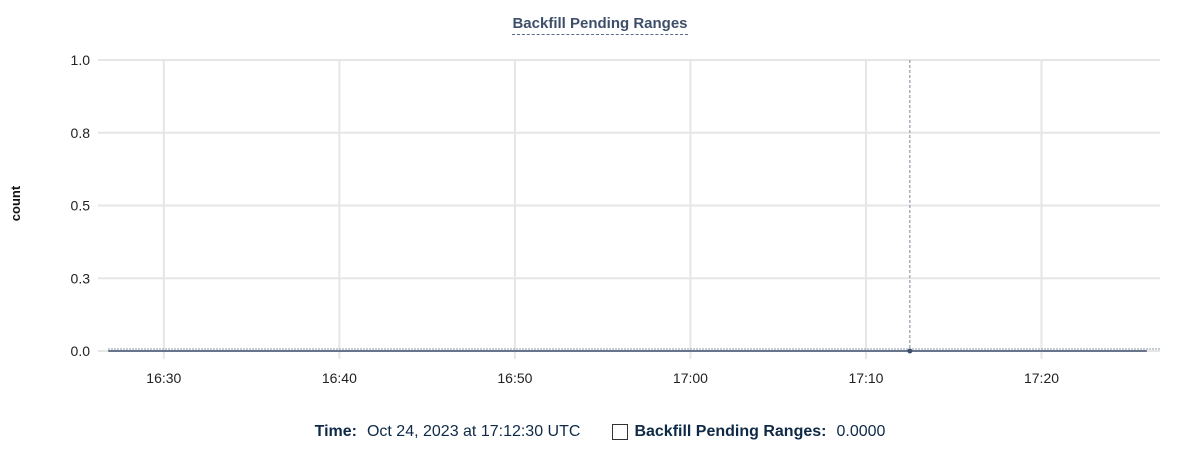  Describe the element at coordinates (81, 351) in the screenshot. I see `y-tick-label: 0.0` at that location.